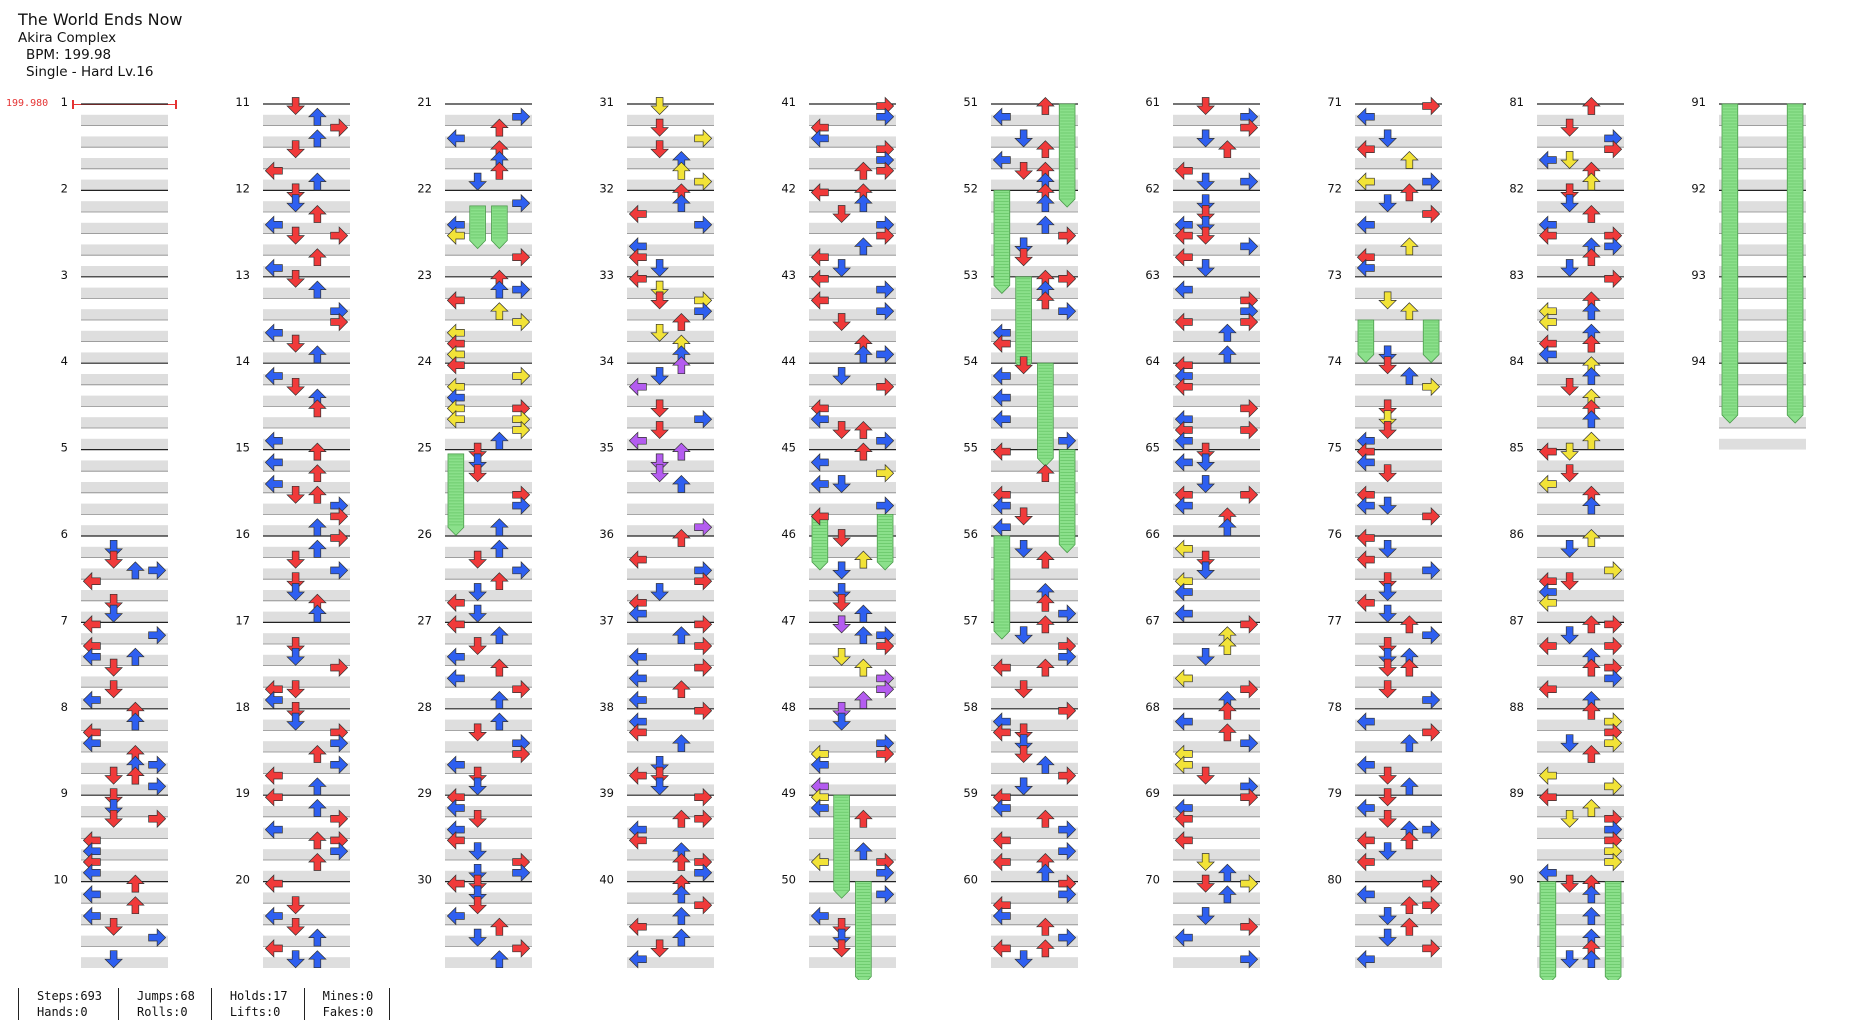 This screenshot has width=1867, height=1024. I want to click on measure-number: 1, so click(64, 102).